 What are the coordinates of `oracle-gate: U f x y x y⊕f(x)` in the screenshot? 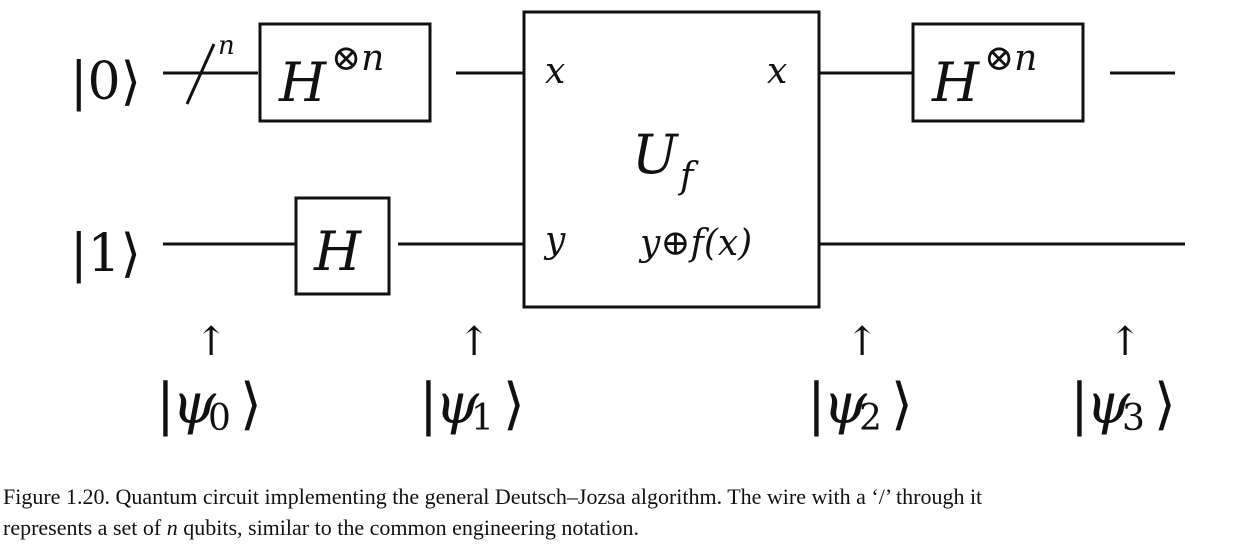 It's located at (671, 159).